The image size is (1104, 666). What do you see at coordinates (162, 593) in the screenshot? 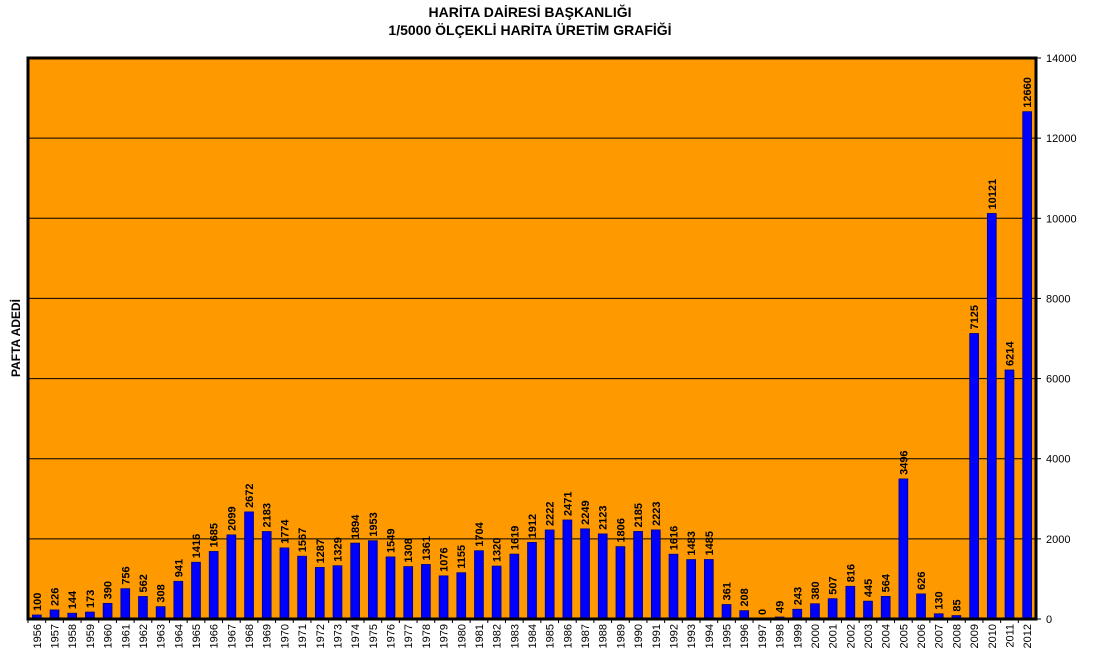
I see `data-label: 308` at bounding box center [162, 593].